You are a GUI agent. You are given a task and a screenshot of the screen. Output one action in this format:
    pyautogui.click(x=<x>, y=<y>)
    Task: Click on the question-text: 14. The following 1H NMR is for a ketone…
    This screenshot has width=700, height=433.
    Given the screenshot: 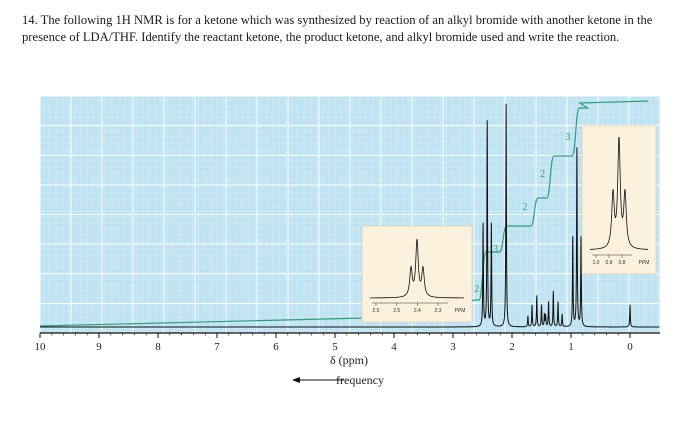 What is the action you would take?
    pyautogui.click(x=352, y=29)
    